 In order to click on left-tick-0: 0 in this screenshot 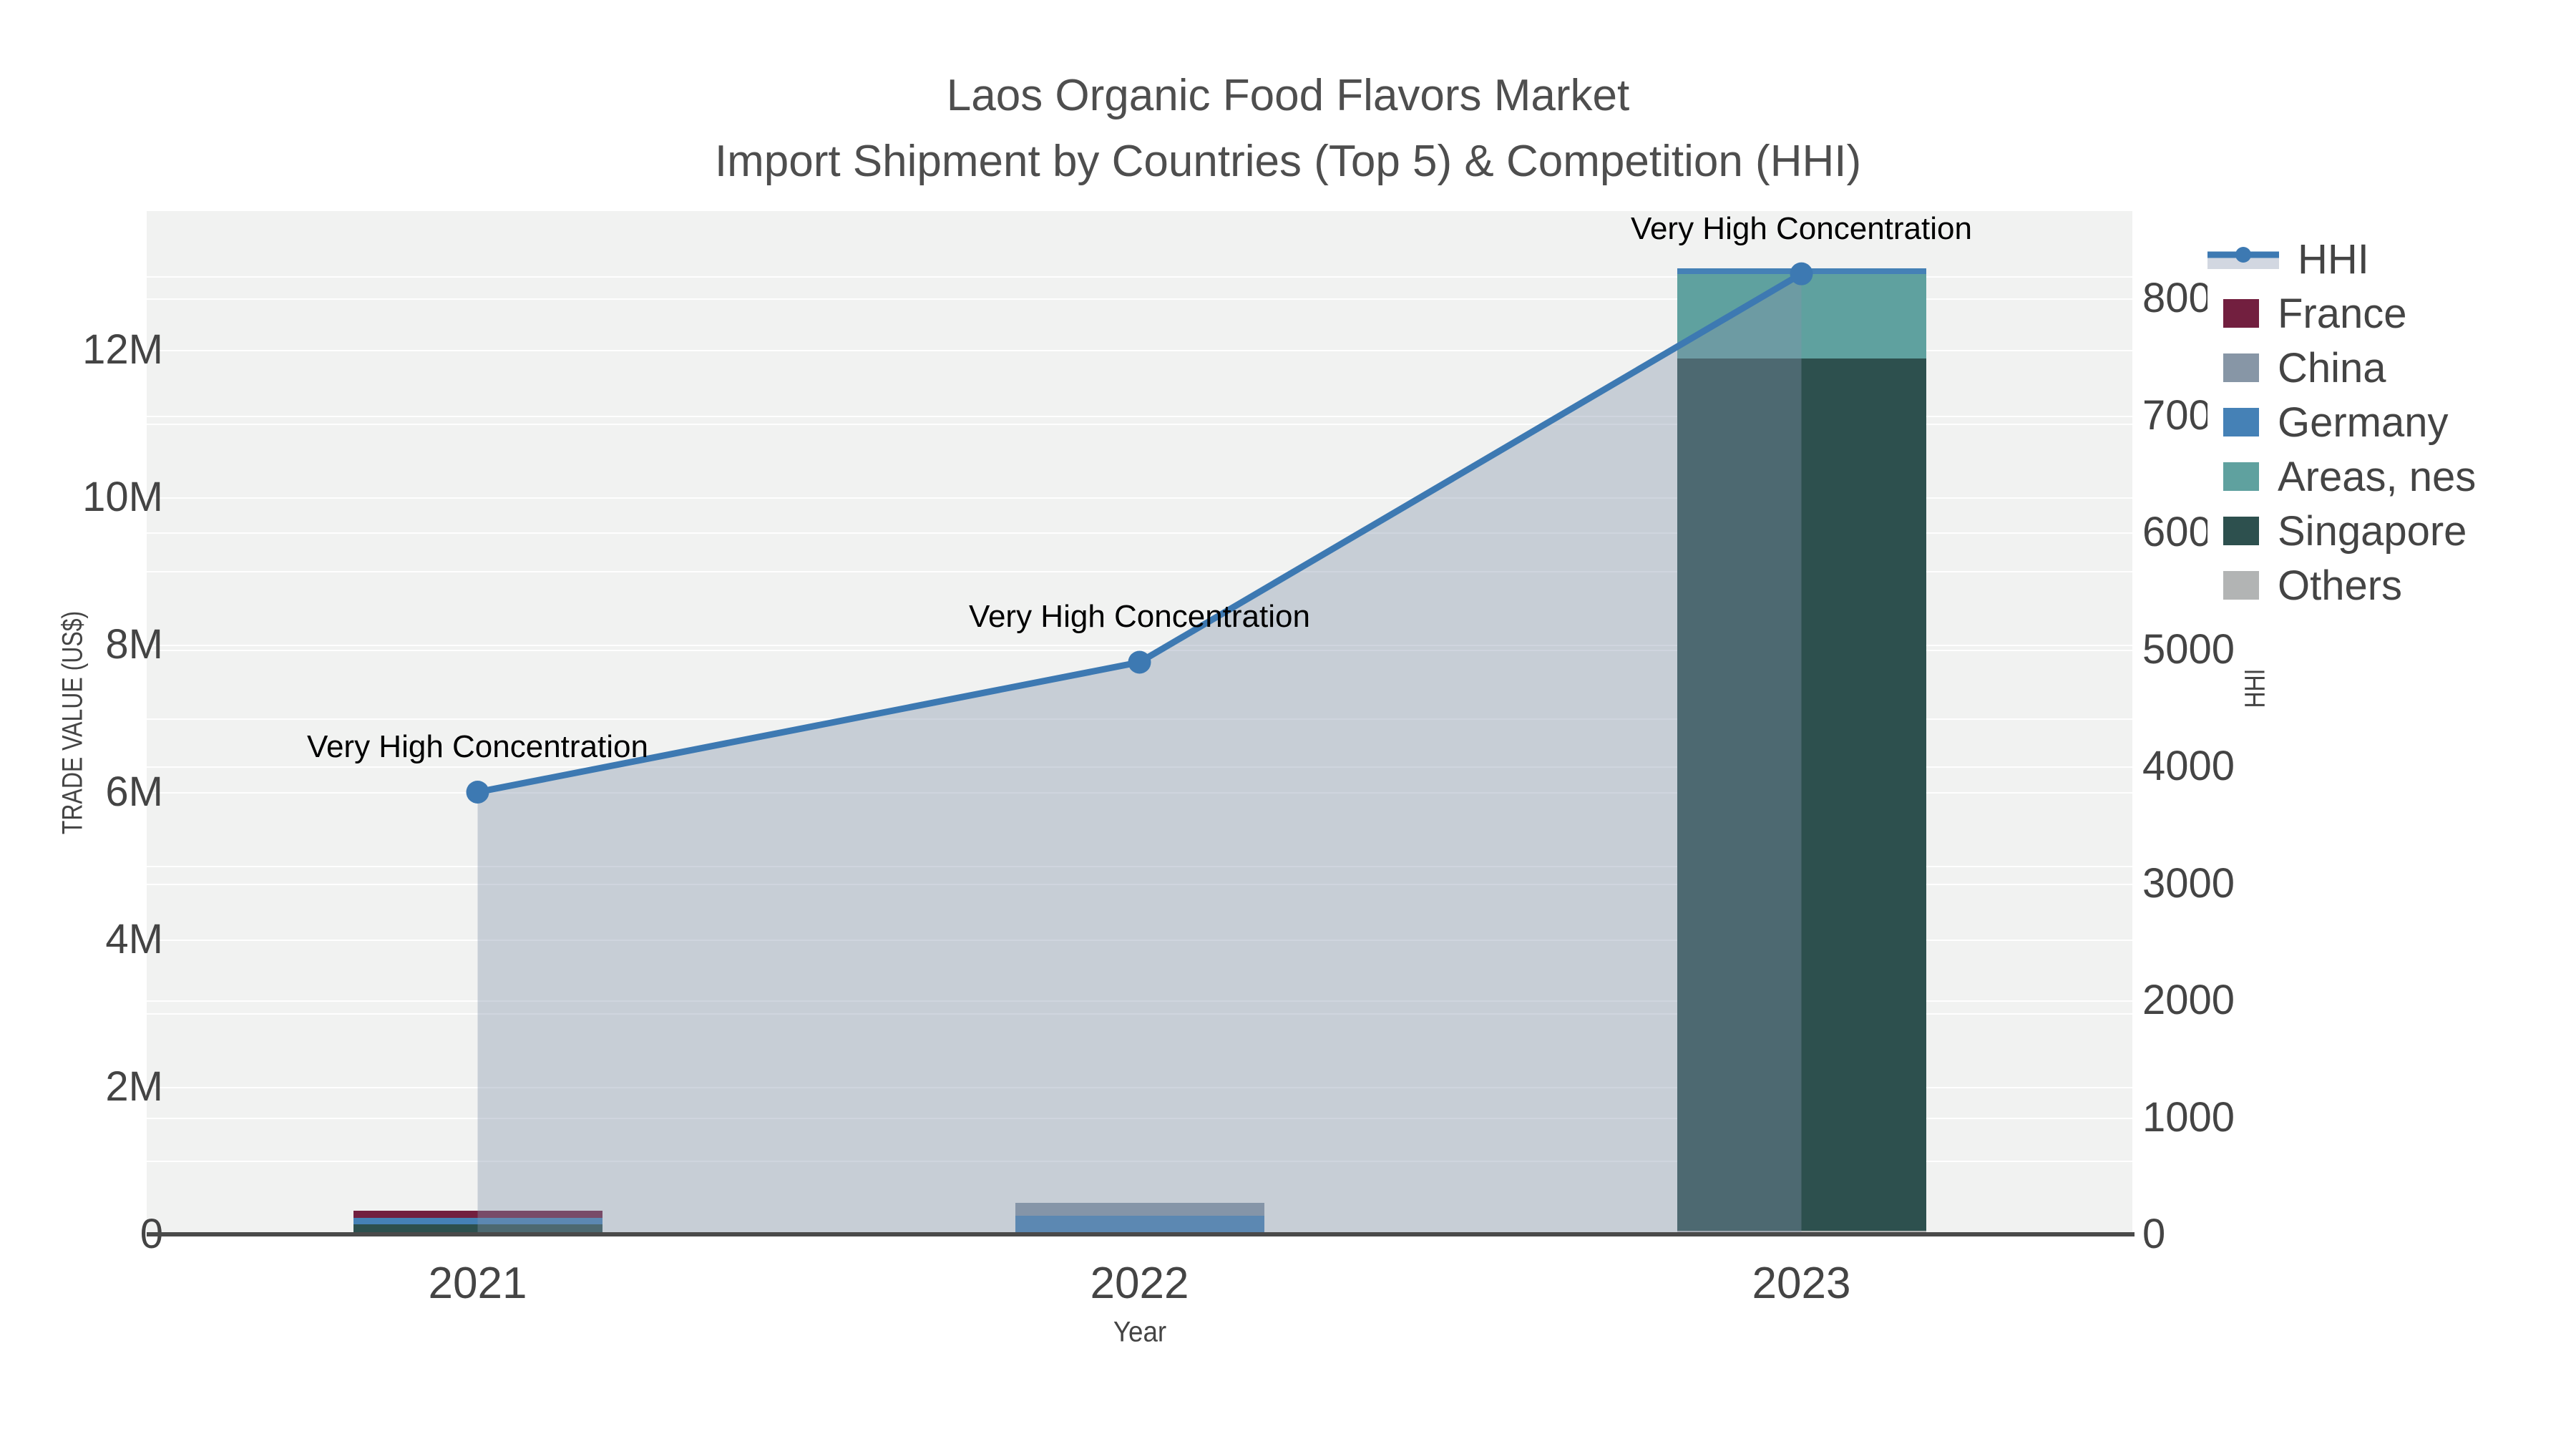, I will do `click(151, 1234)`.